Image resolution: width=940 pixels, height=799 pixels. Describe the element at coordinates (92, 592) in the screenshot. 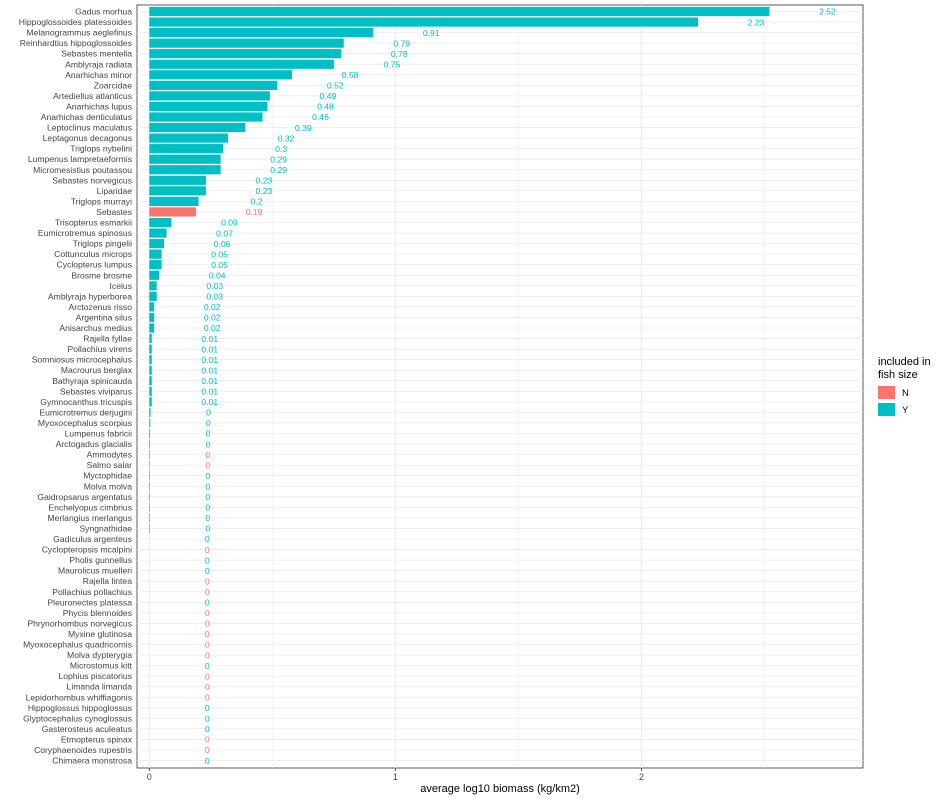

I see `category-label: Pollachius pollachius` at that location.